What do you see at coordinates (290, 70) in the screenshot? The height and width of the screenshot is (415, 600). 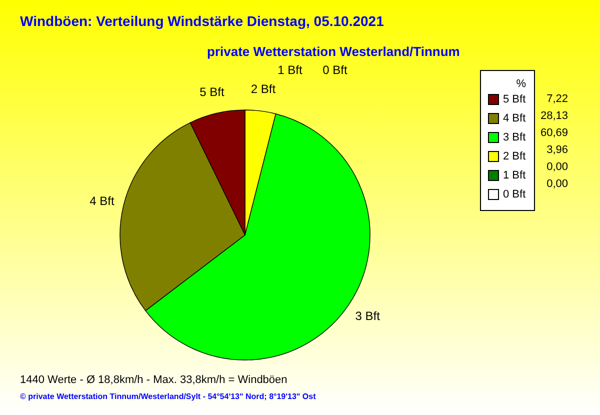 I see `category-label: 1 Bft` at bounding box center [290, 70].